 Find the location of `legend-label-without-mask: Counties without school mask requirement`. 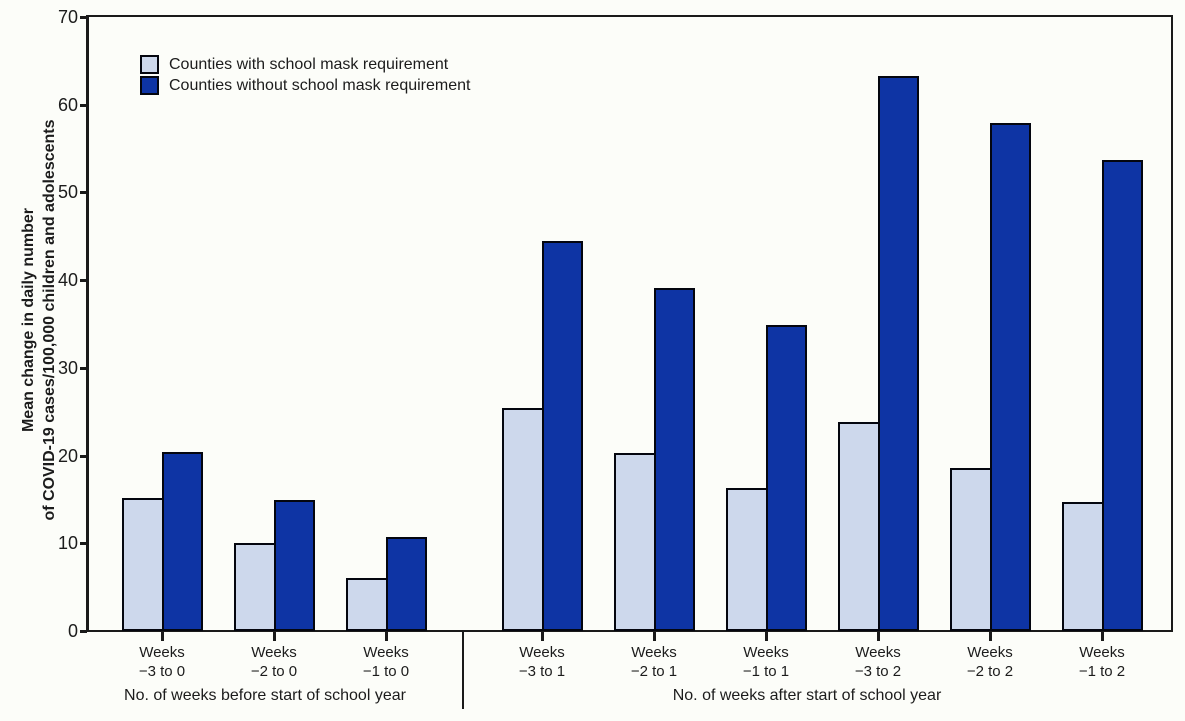

legend-label-without-mask: Counties without school mask requirement is located at coordinates (320, 85).